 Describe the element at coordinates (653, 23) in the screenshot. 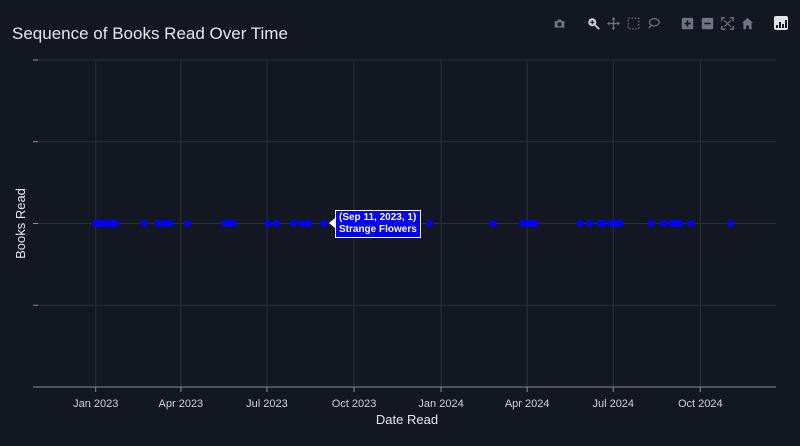

I see `lasso-select-icon` at that location.